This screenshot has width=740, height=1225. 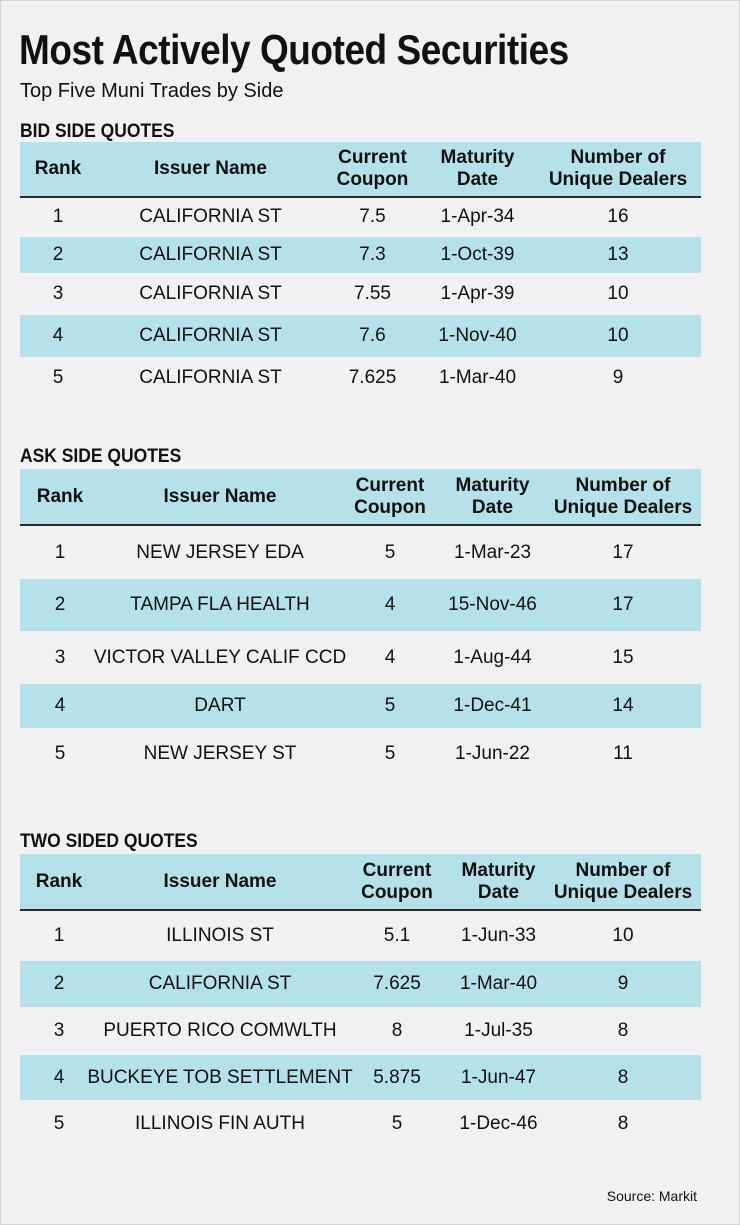 I want to click on cell-maturity-date: 1-Oct-39, so click(x=477, y=254).